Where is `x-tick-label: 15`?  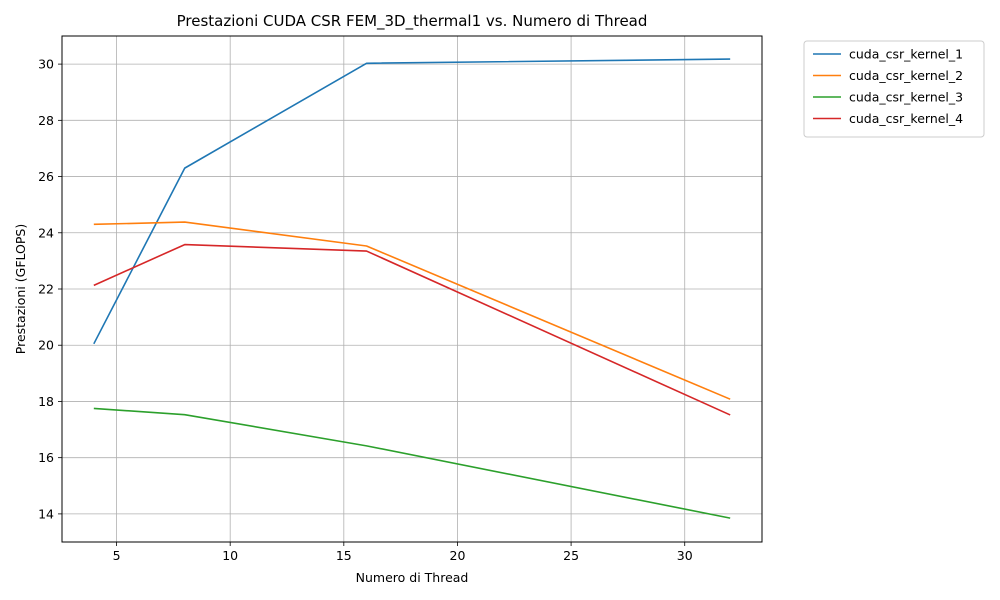
x-tick-label: 15 is located at coordinates (344, 555).